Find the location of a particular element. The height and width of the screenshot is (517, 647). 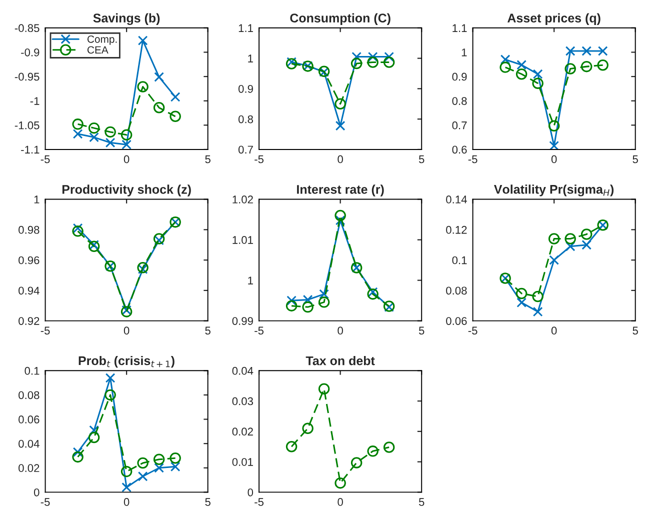

y-tick-label: 0.01 is located at coordinates (242, 462).